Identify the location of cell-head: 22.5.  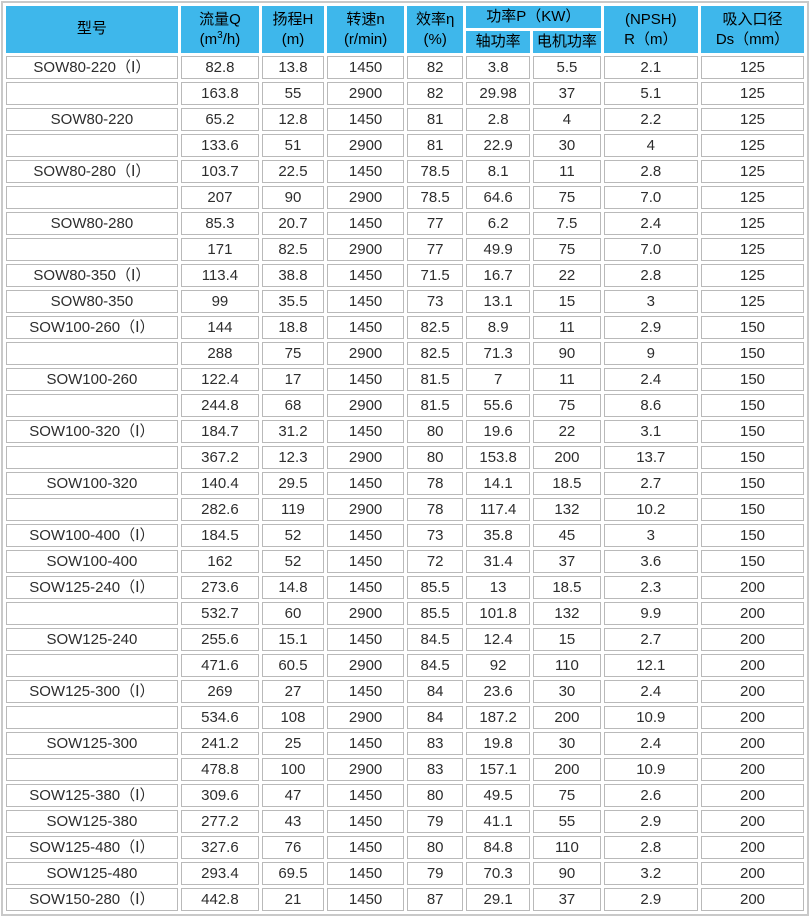
(293, 171).